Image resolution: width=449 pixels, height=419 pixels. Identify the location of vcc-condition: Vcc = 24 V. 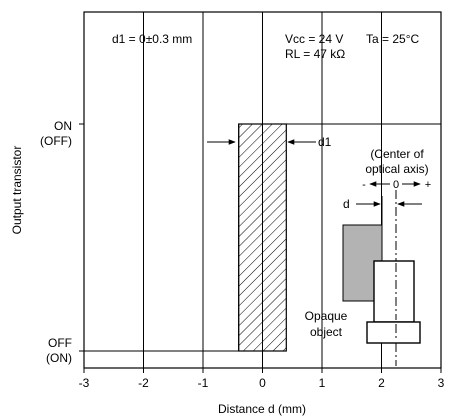
(314, 39).